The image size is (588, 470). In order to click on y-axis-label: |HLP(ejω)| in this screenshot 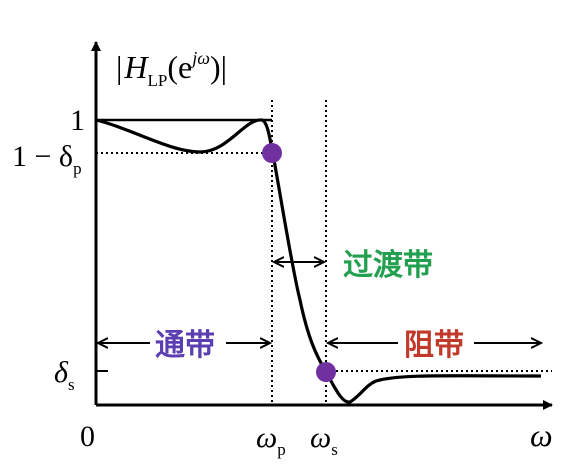, I will do `click(171, 69)`.